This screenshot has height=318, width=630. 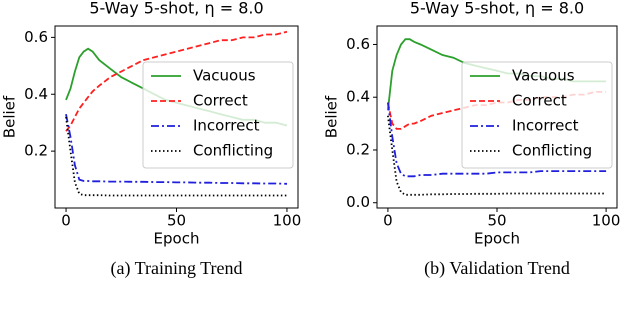 What do you see at coordinates (497, 268) in the screenshot?
I see `caption: (b) Validation Trend` at bounding box center [497, 268].